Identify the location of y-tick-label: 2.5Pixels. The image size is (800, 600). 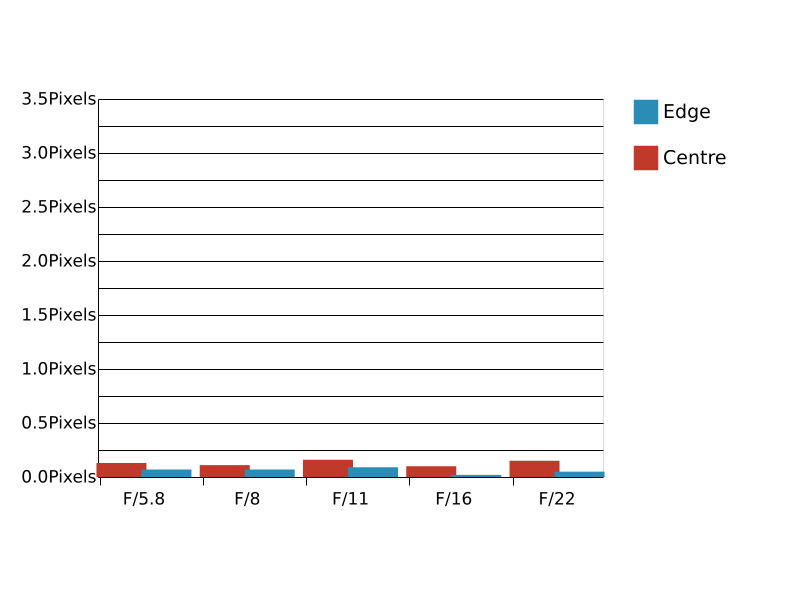
(59, 208).